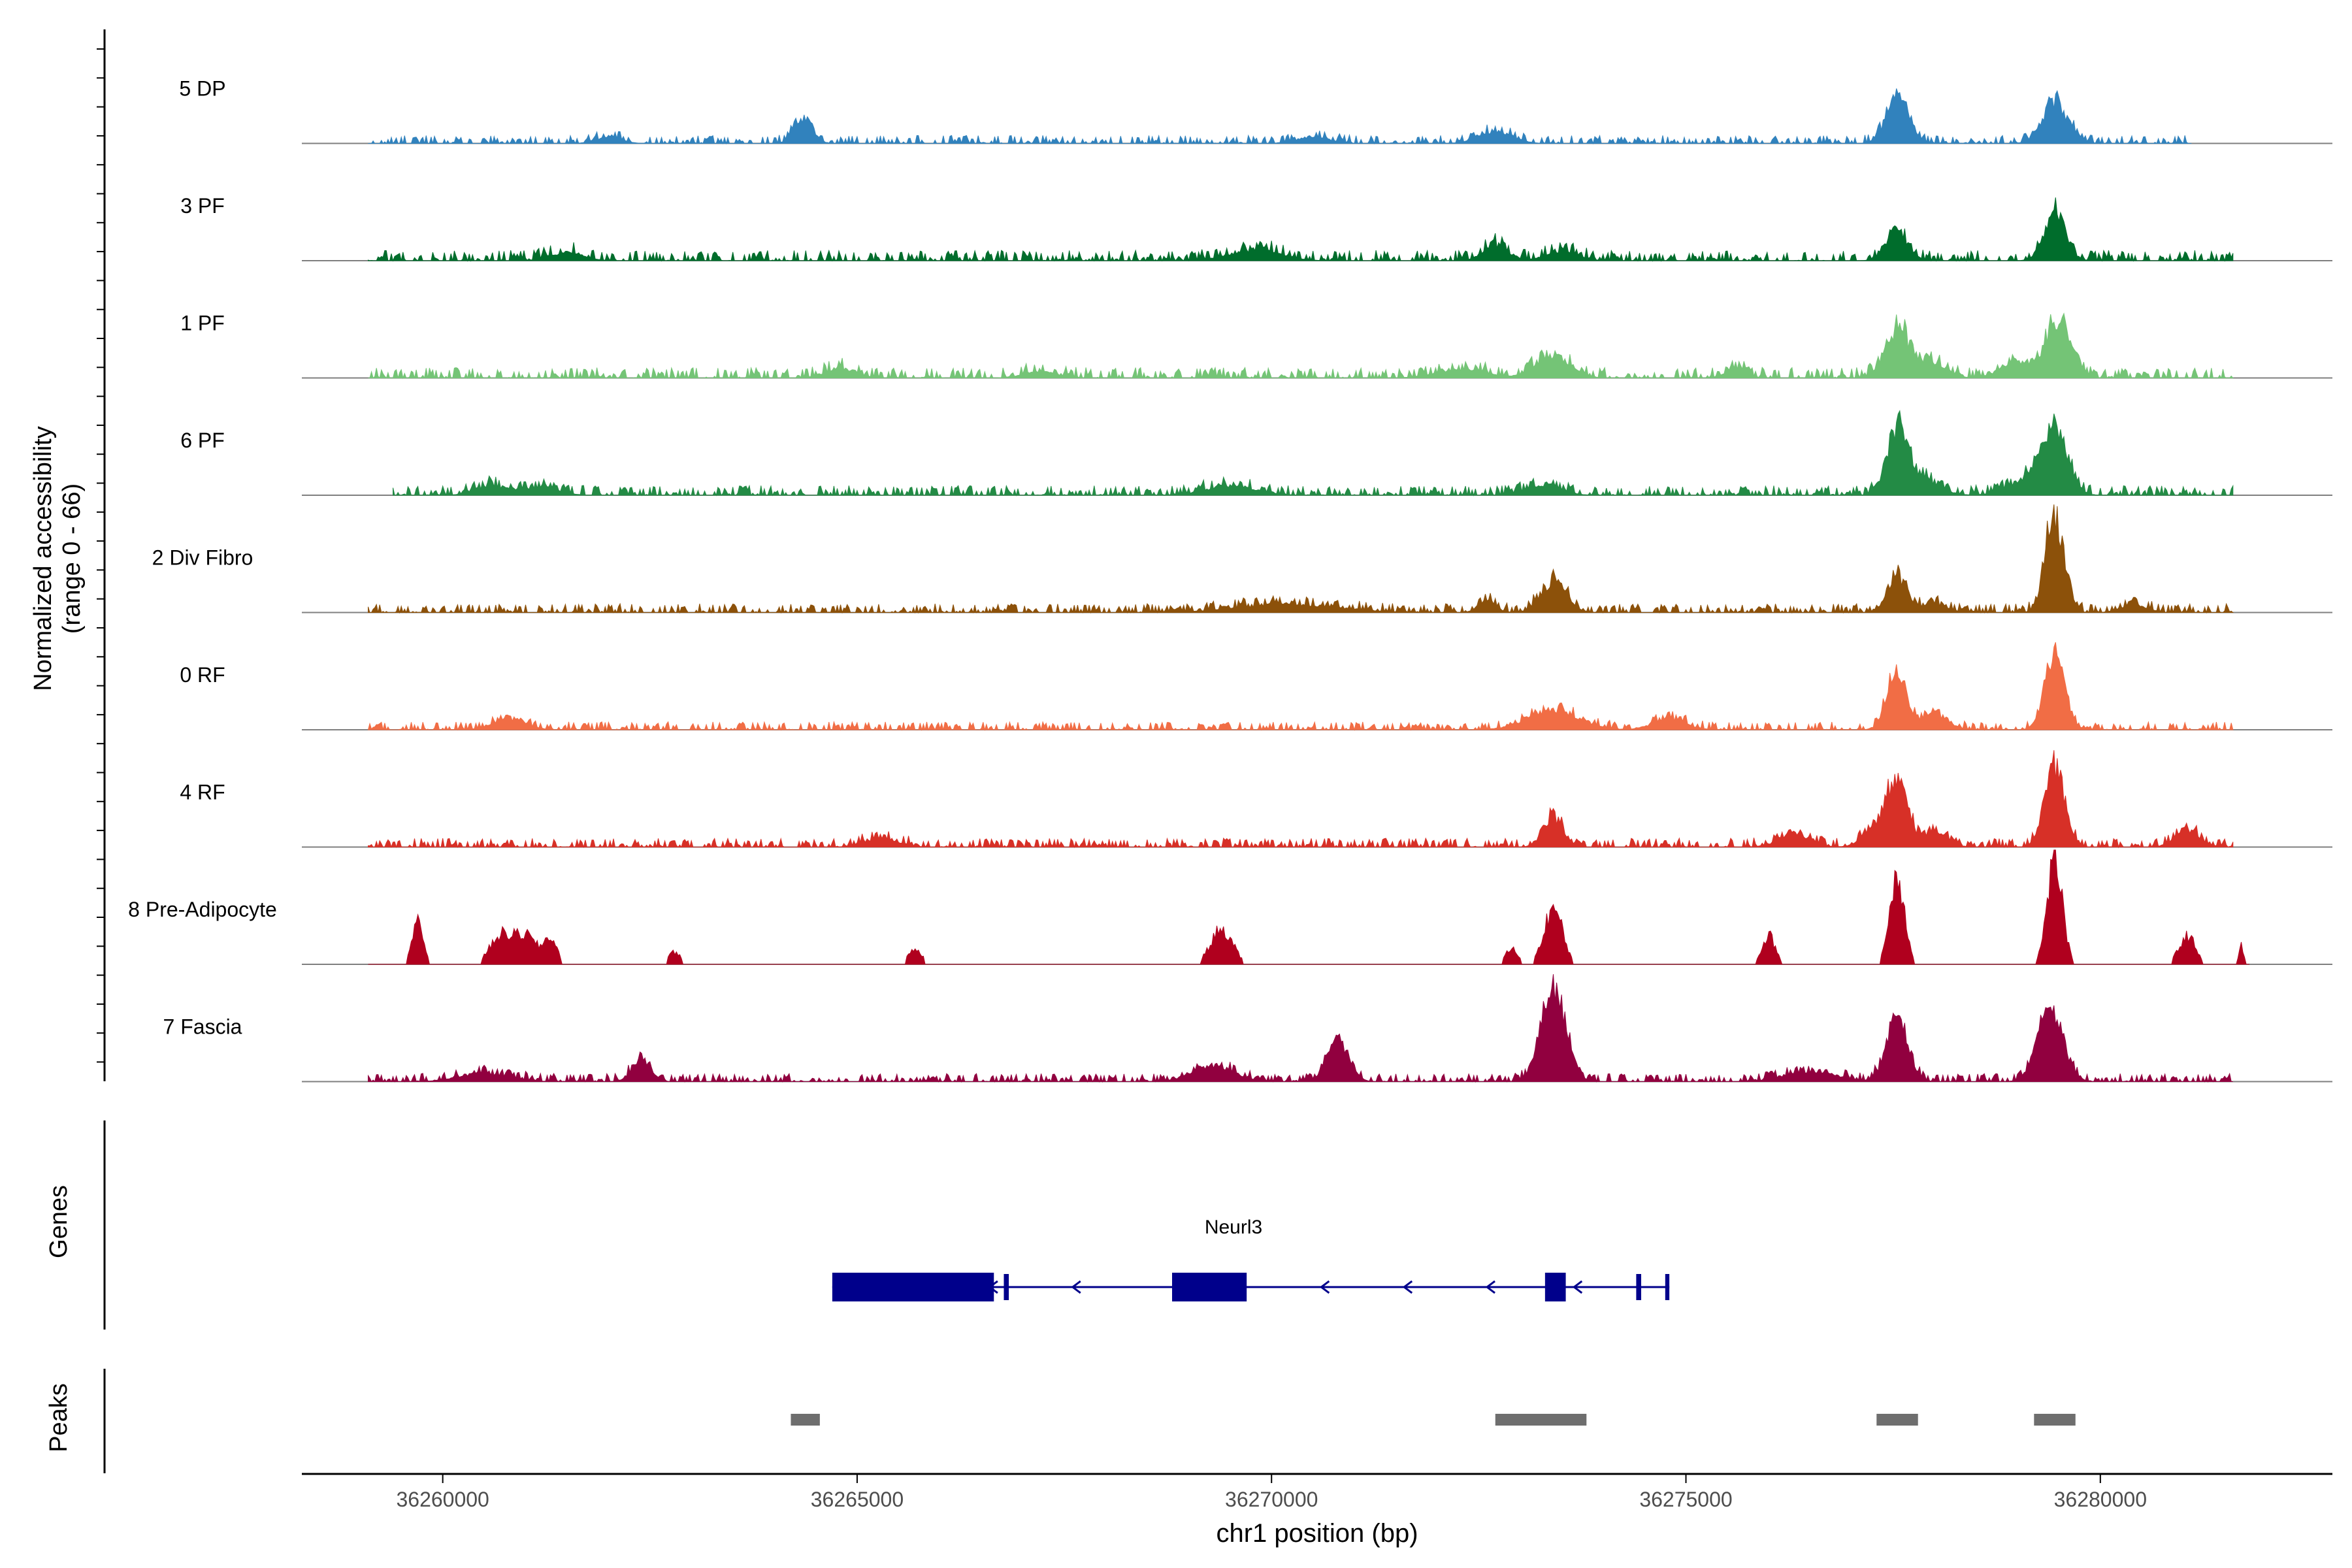  Describe the element at coordinates (1271, 1499) in the screenshot. I see `x-tick-label: 36270000` at that location.